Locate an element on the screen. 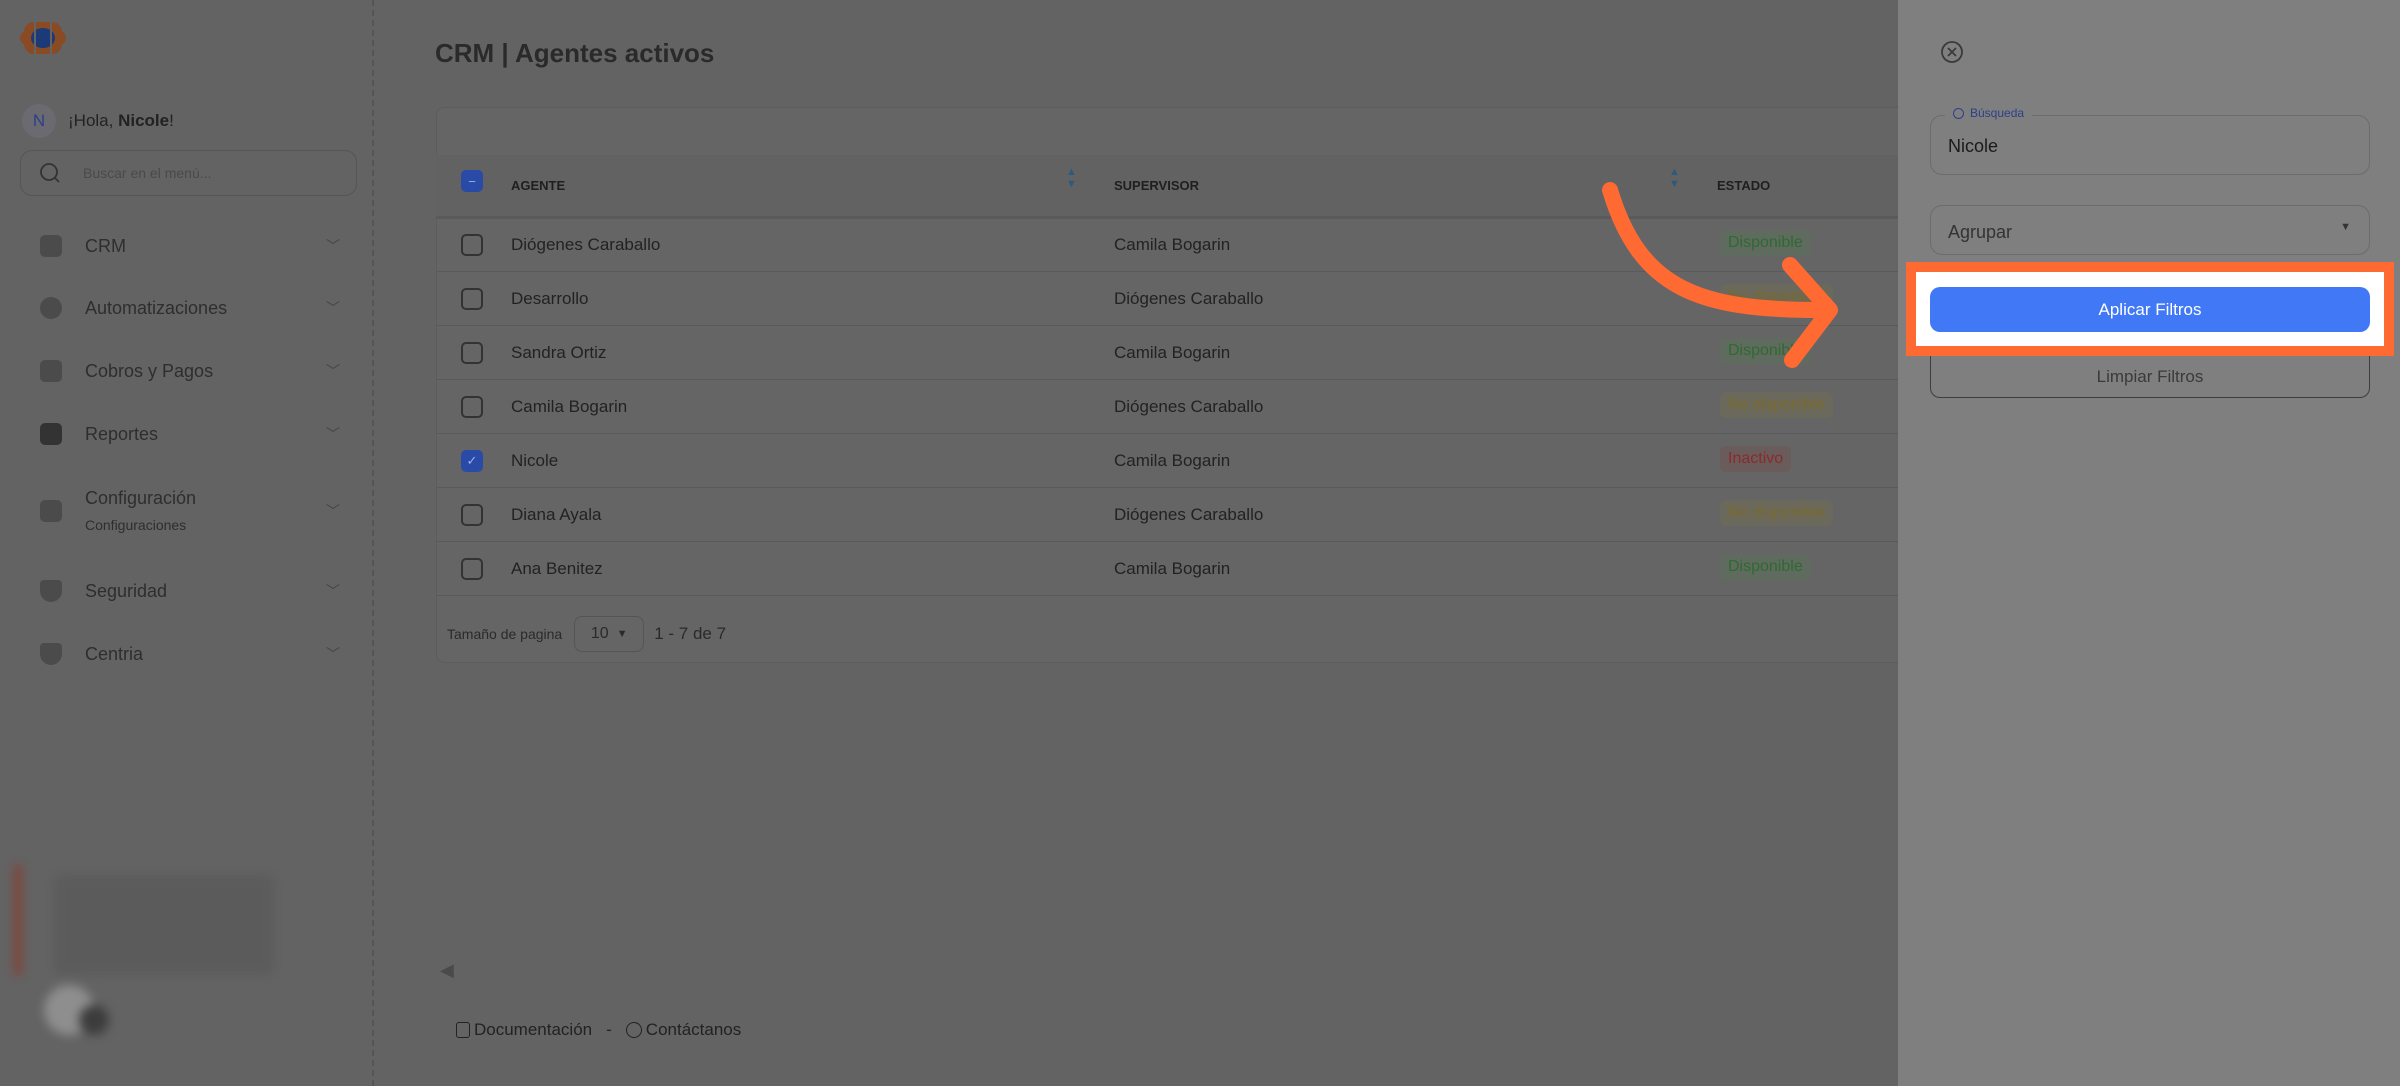 Image resolution: width=2400 pixels, height=1086 pixels. sidebar-item-cobros: Cobros y Pagos ﹀ is located at coordinates (190, 371).